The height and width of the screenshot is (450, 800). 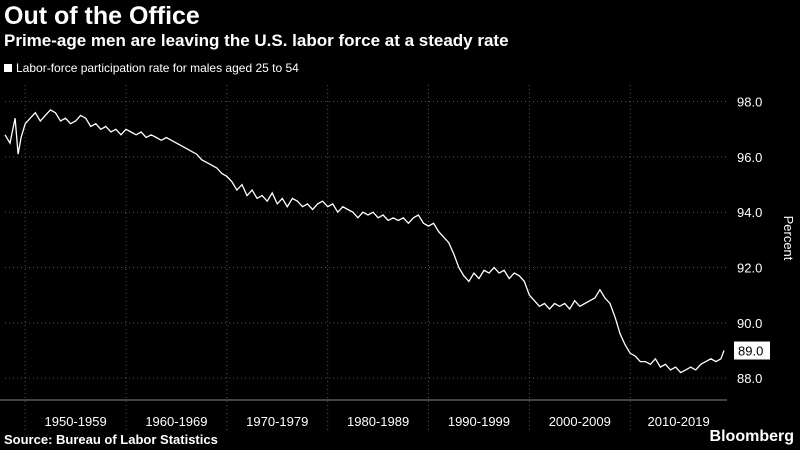 I want to click on svg-text: 89.0, so click(x=750, y=351).